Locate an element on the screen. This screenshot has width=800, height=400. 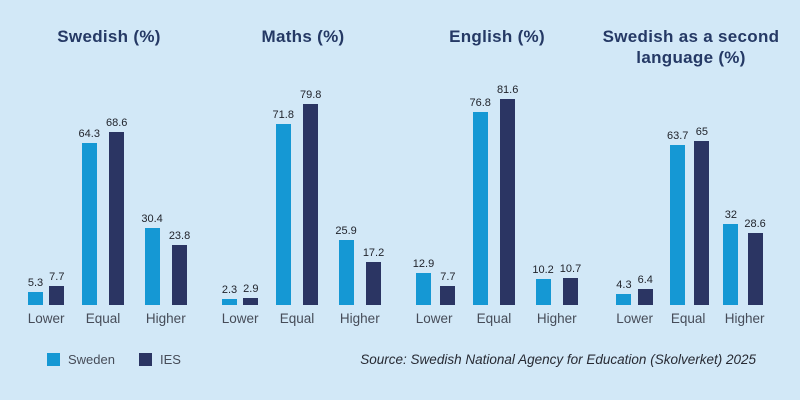
bar-column: 68.6 is located at coordinates (116, 187).